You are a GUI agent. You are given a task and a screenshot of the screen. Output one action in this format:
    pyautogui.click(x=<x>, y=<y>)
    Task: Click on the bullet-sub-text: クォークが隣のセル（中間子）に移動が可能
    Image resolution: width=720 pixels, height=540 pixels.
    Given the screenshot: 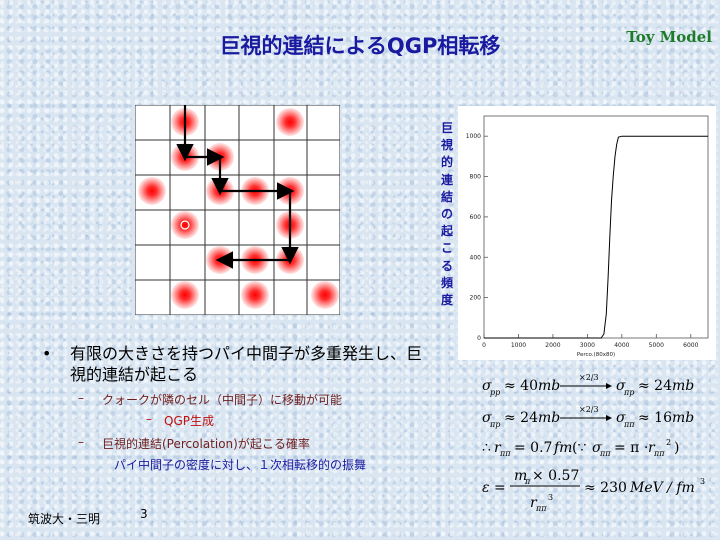 What is the action you would take?
    pyautogui.click(x=222, y=400)
    